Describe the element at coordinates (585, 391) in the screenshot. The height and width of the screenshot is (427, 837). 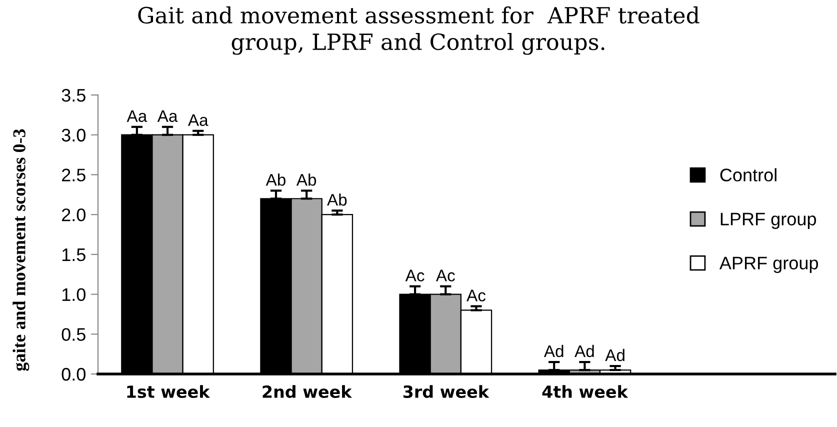
I see `x-tick-label: 4th week` at that location.